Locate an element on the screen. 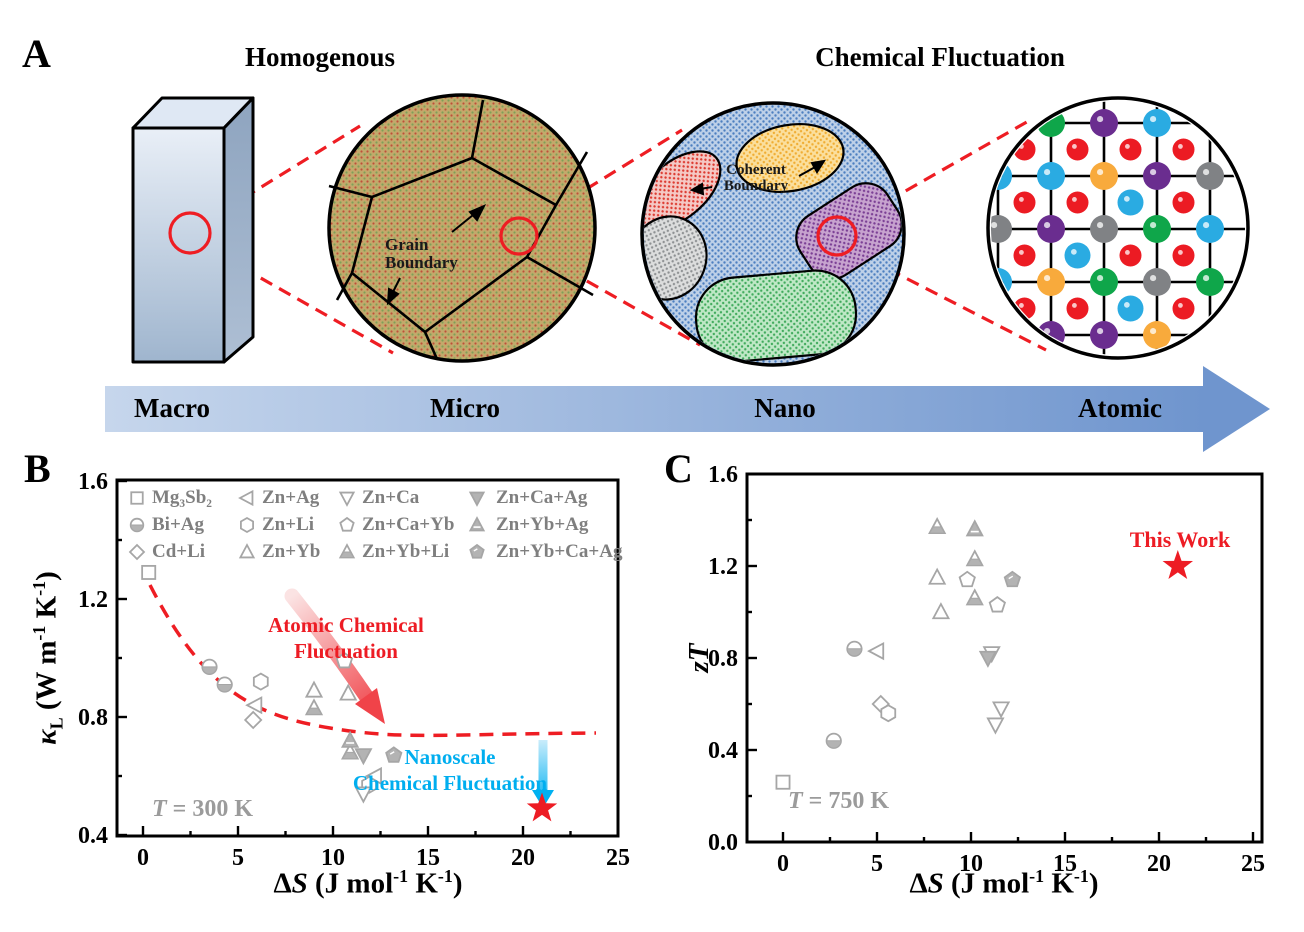 The width and height of the screenshot is (1304, 932). x-tick-label: 5 is located at coordinates (238, 858).